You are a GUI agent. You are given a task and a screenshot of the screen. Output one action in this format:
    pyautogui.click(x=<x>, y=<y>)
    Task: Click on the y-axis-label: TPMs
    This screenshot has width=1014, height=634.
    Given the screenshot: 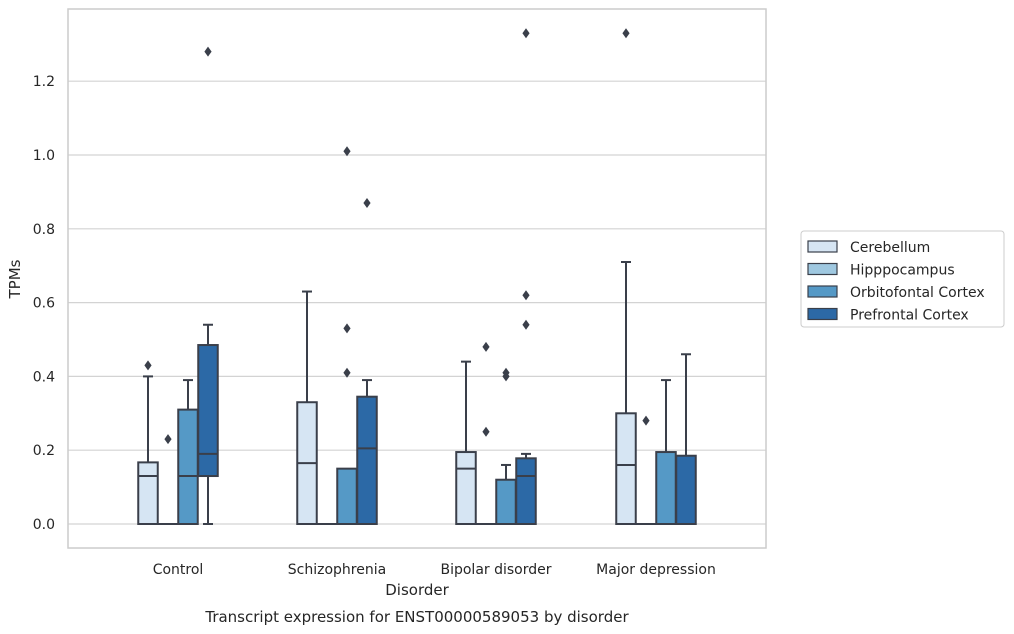 What is the action you would take?
    pyautogui.click(x=15, y=279)
    